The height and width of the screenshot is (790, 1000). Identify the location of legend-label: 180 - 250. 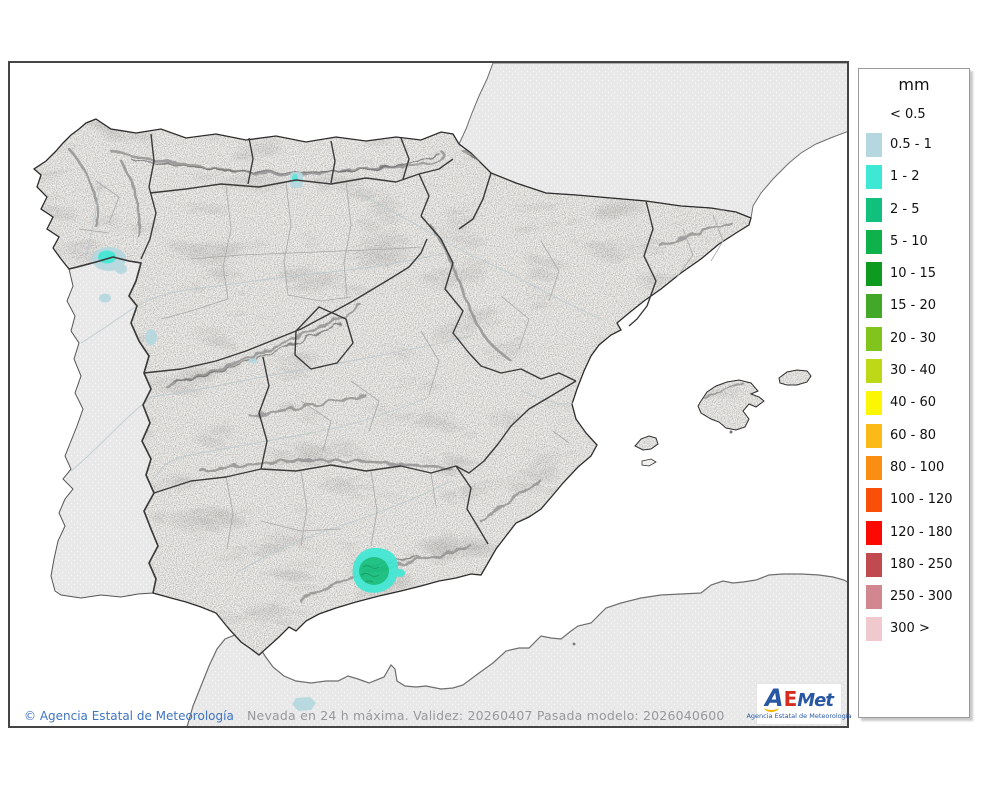
(921, 564).